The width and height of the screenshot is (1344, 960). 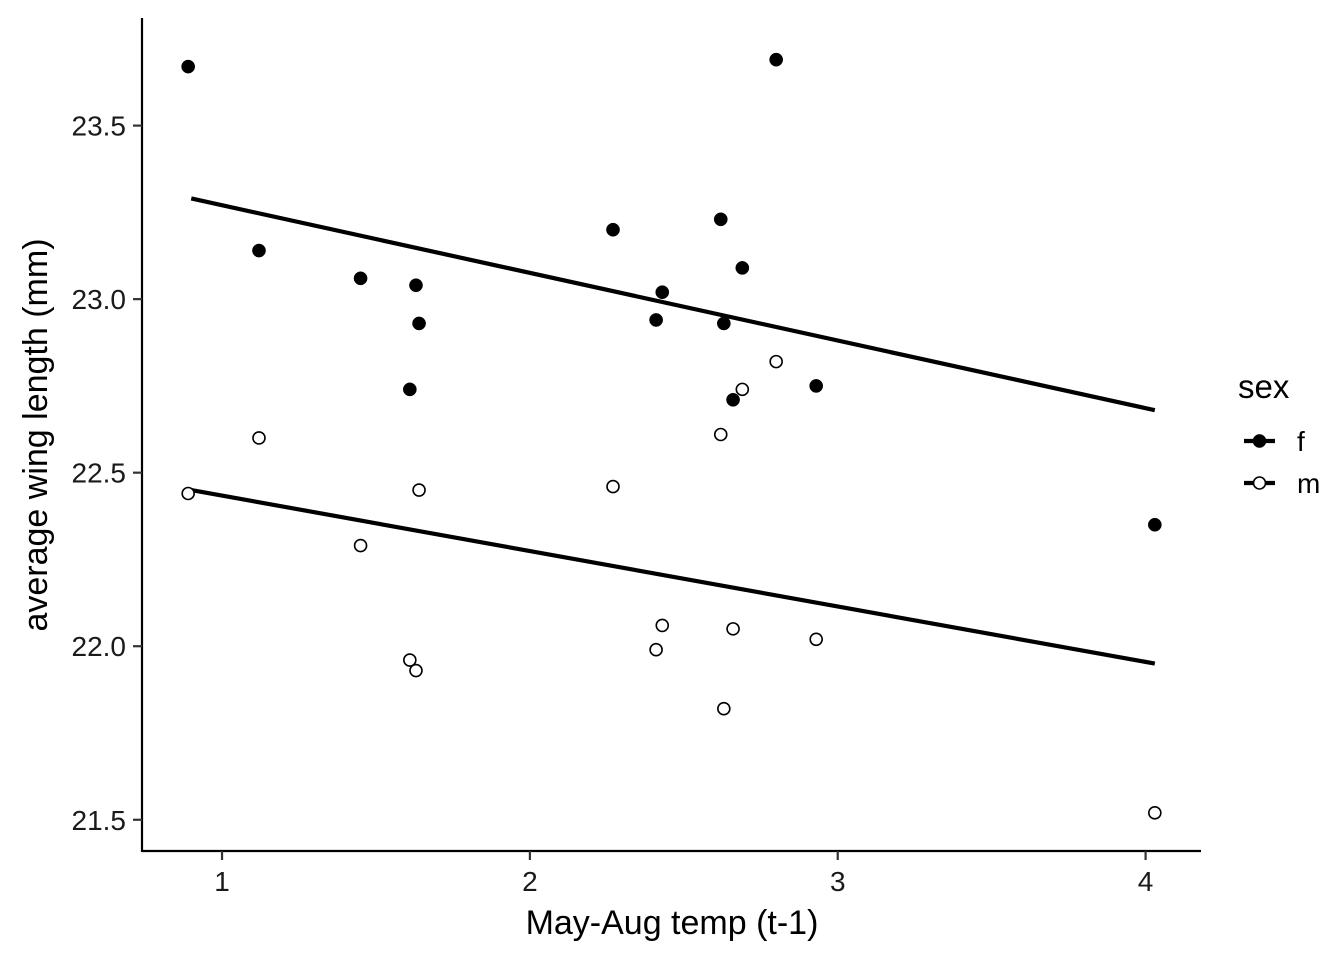 What do you see at coordinates (1274, 441) in the screenshot?
I see `legend-item-f: f` at bounding box center [1274, 441].